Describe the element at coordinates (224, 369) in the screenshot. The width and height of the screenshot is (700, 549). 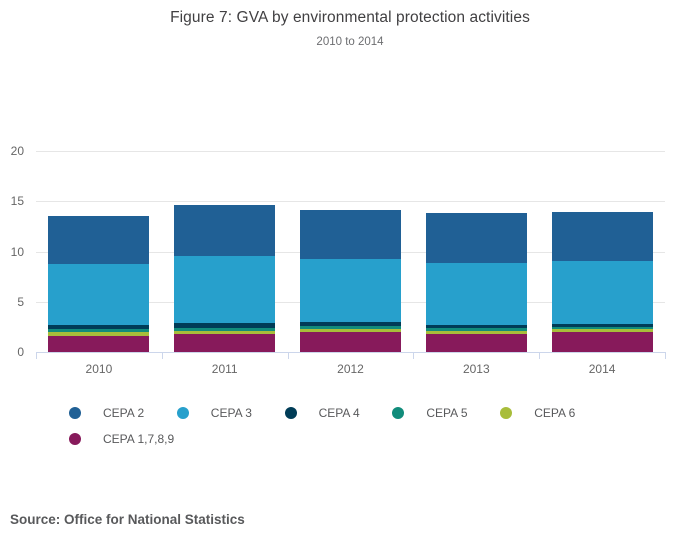
I see `x-axis-label: 2011` at that location.